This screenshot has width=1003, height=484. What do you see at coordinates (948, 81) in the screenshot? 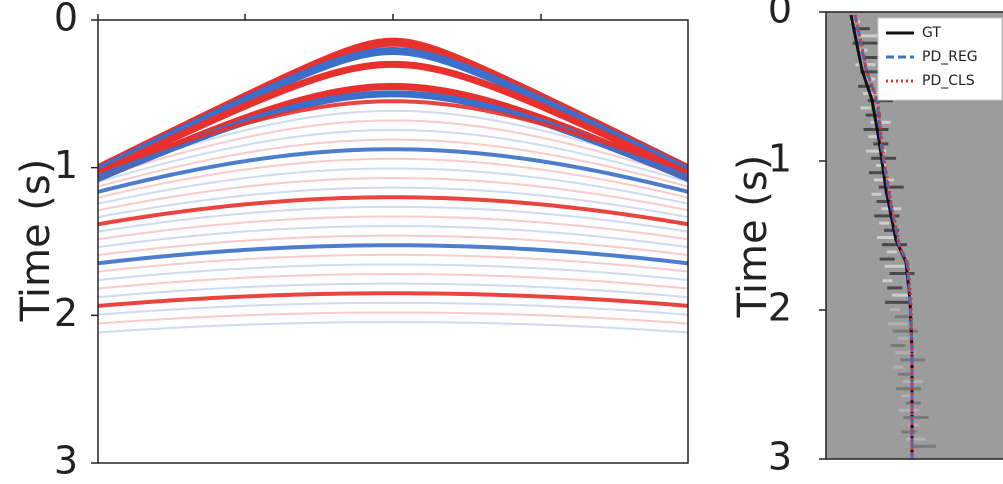
I see `legend-label: PD_CLS` at bounding box center [948, 81].